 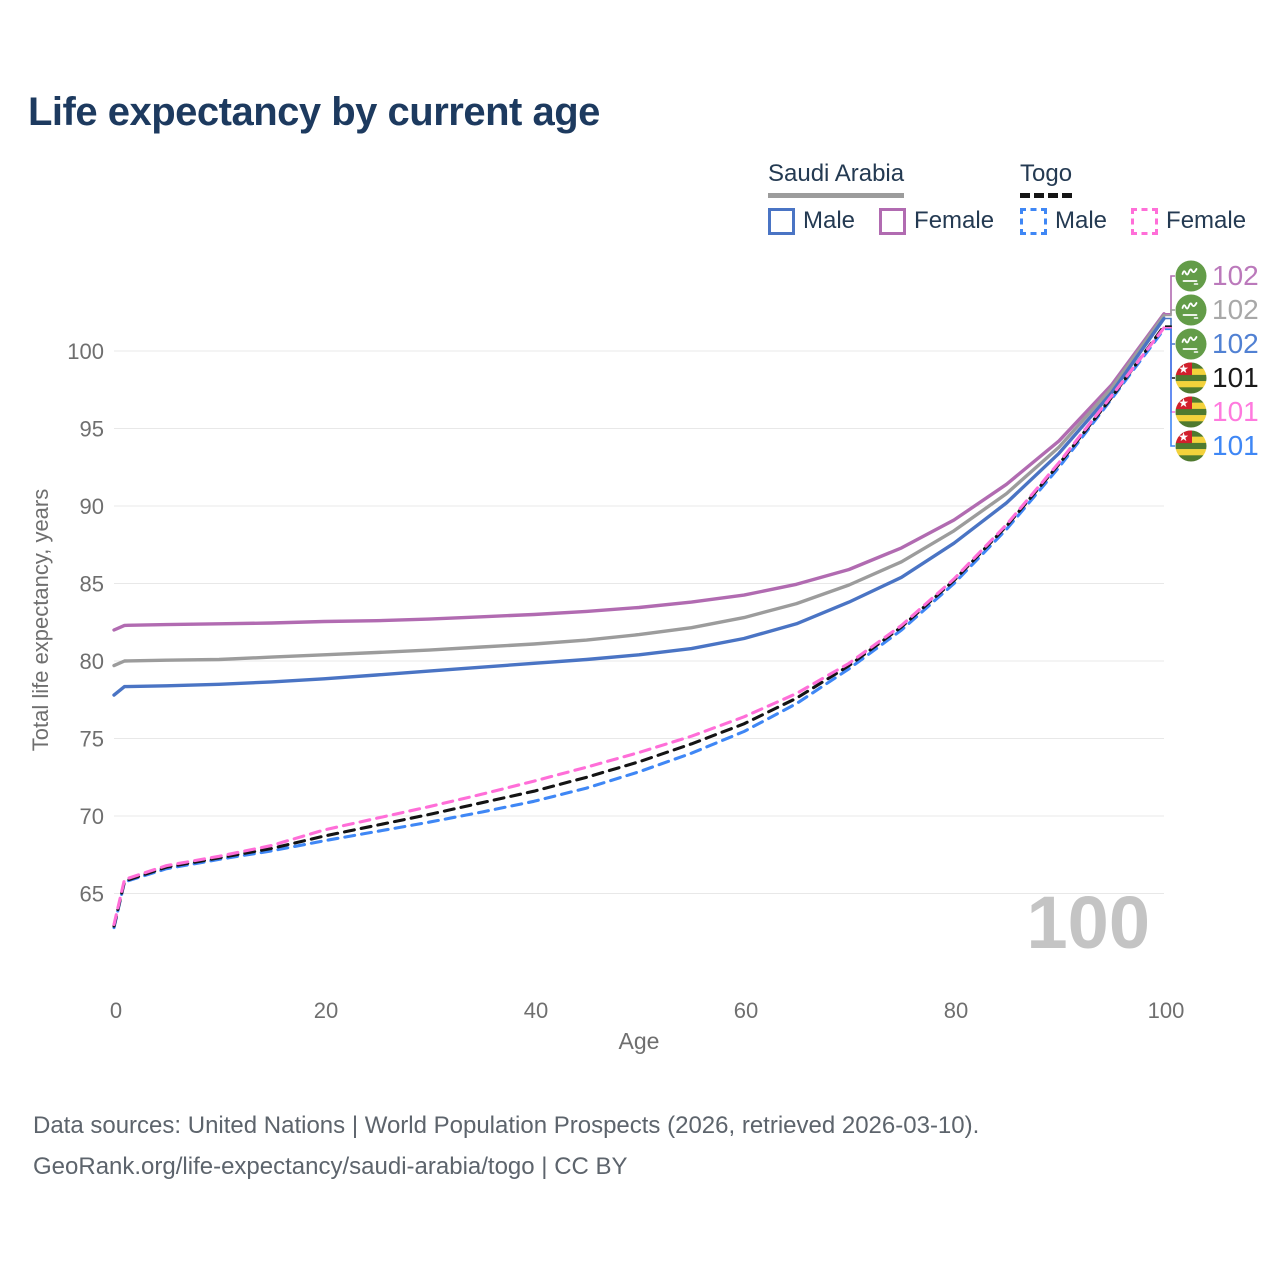 I want to click on y-tick-label: 80, so click(x=92, y=661).